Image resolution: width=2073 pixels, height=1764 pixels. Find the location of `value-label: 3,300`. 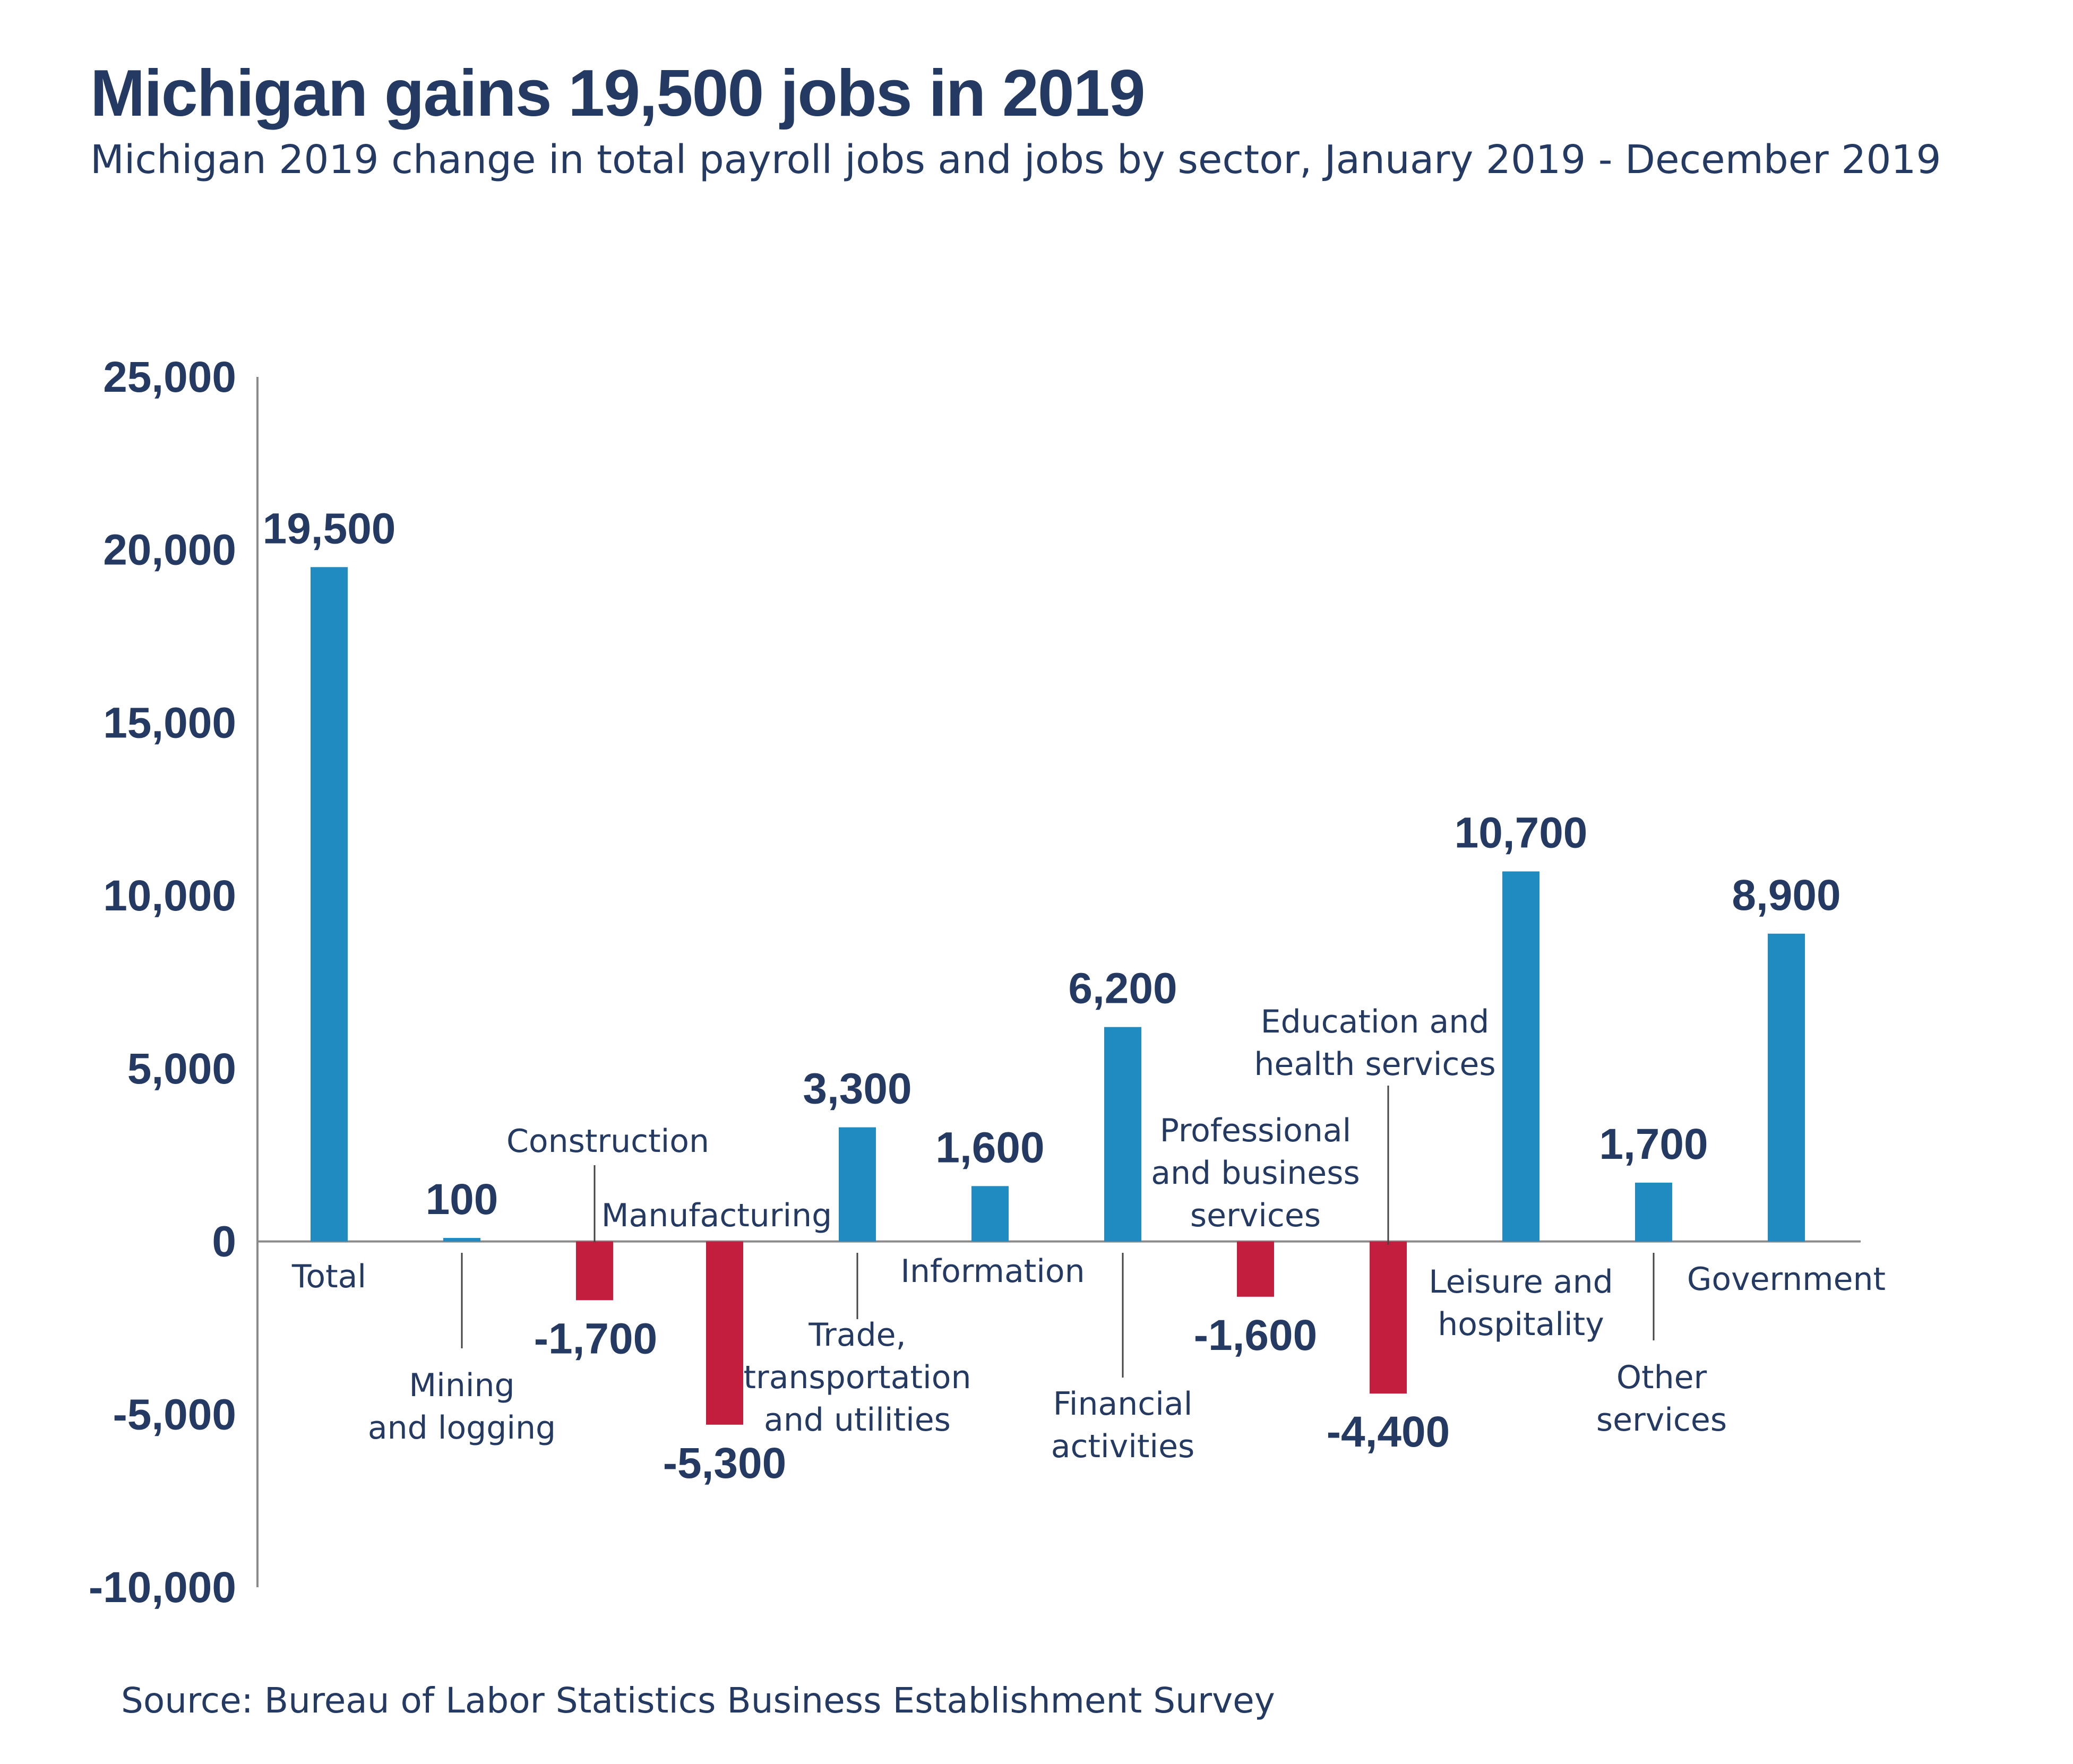

value-label: 3,300 is located at coordinates (857, 1089).